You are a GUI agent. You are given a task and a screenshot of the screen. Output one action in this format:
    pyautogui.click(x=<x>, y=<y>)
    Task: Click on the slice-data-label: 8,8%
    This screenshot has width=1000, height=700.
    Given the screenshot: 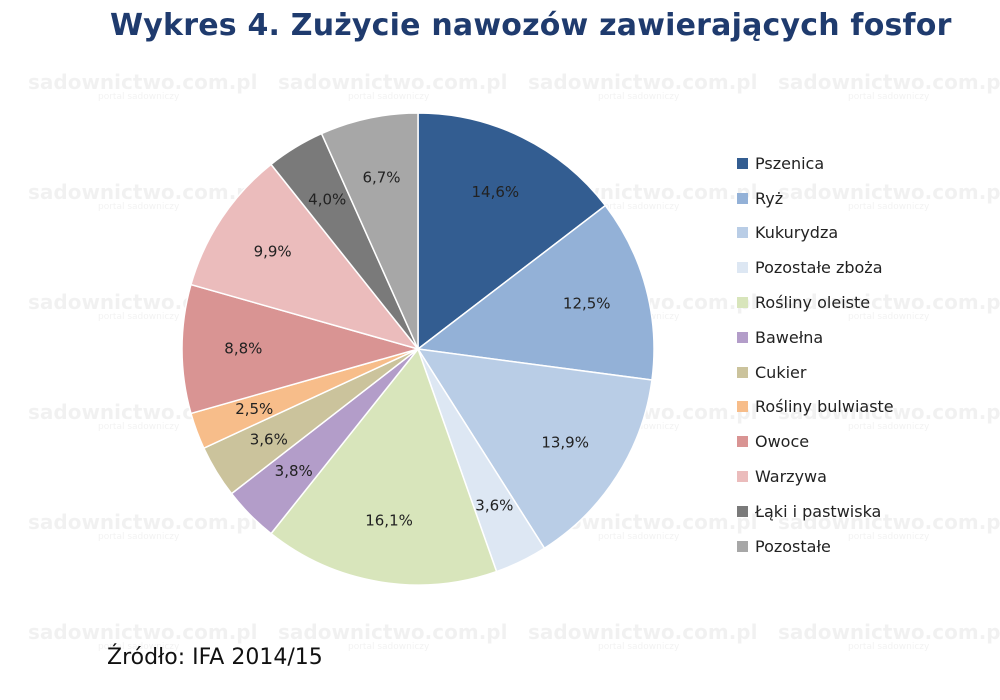 What is the action you would take?
    pyautogui.click(x=243, y=349)
    